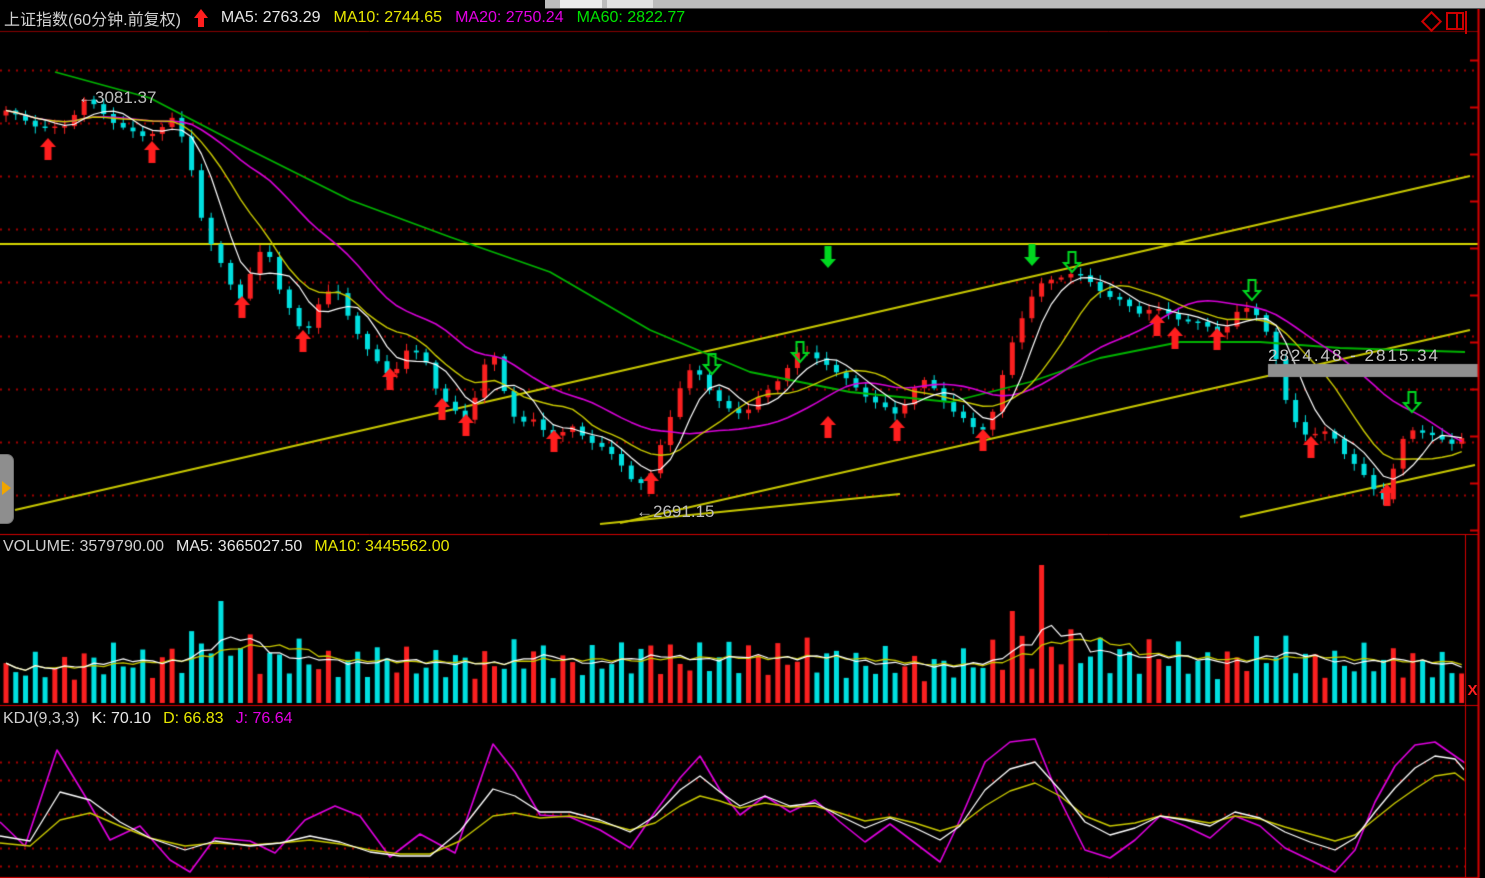  I want to click on sidebar-expander-handle, so click(7, 489).